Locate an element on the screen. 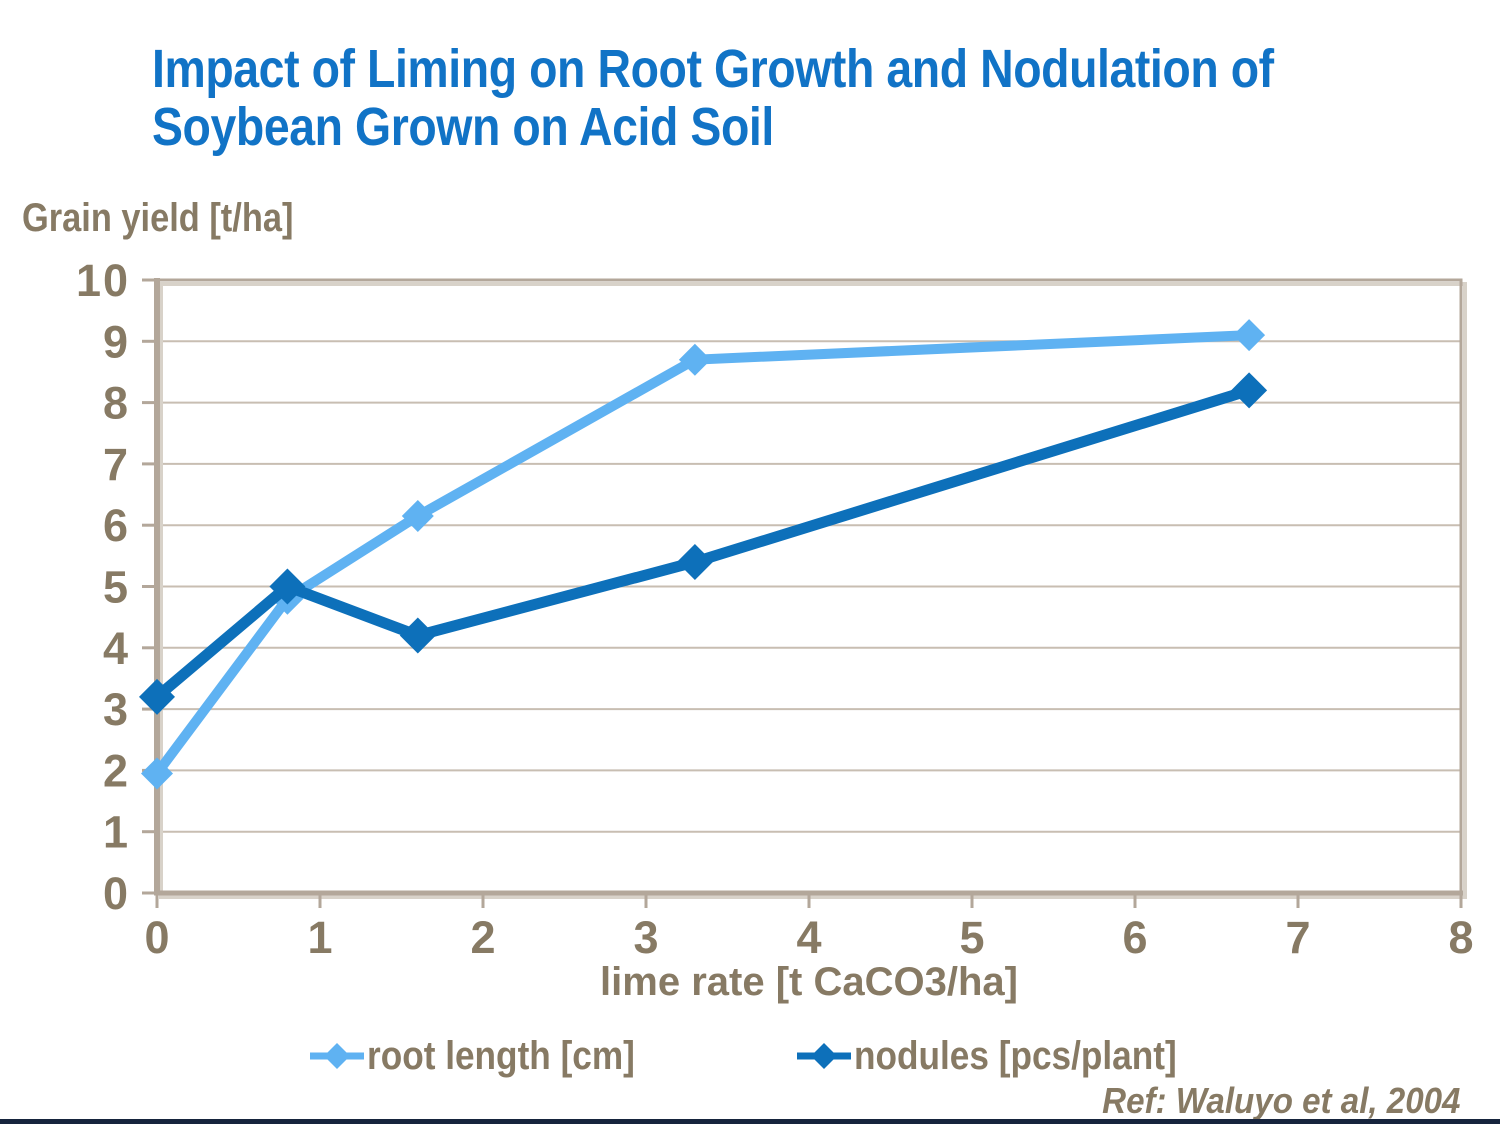 The height and width of the screenshot is (1126, 1500). nodules-legend-marker-icon is located at coordinates (824, 1056).